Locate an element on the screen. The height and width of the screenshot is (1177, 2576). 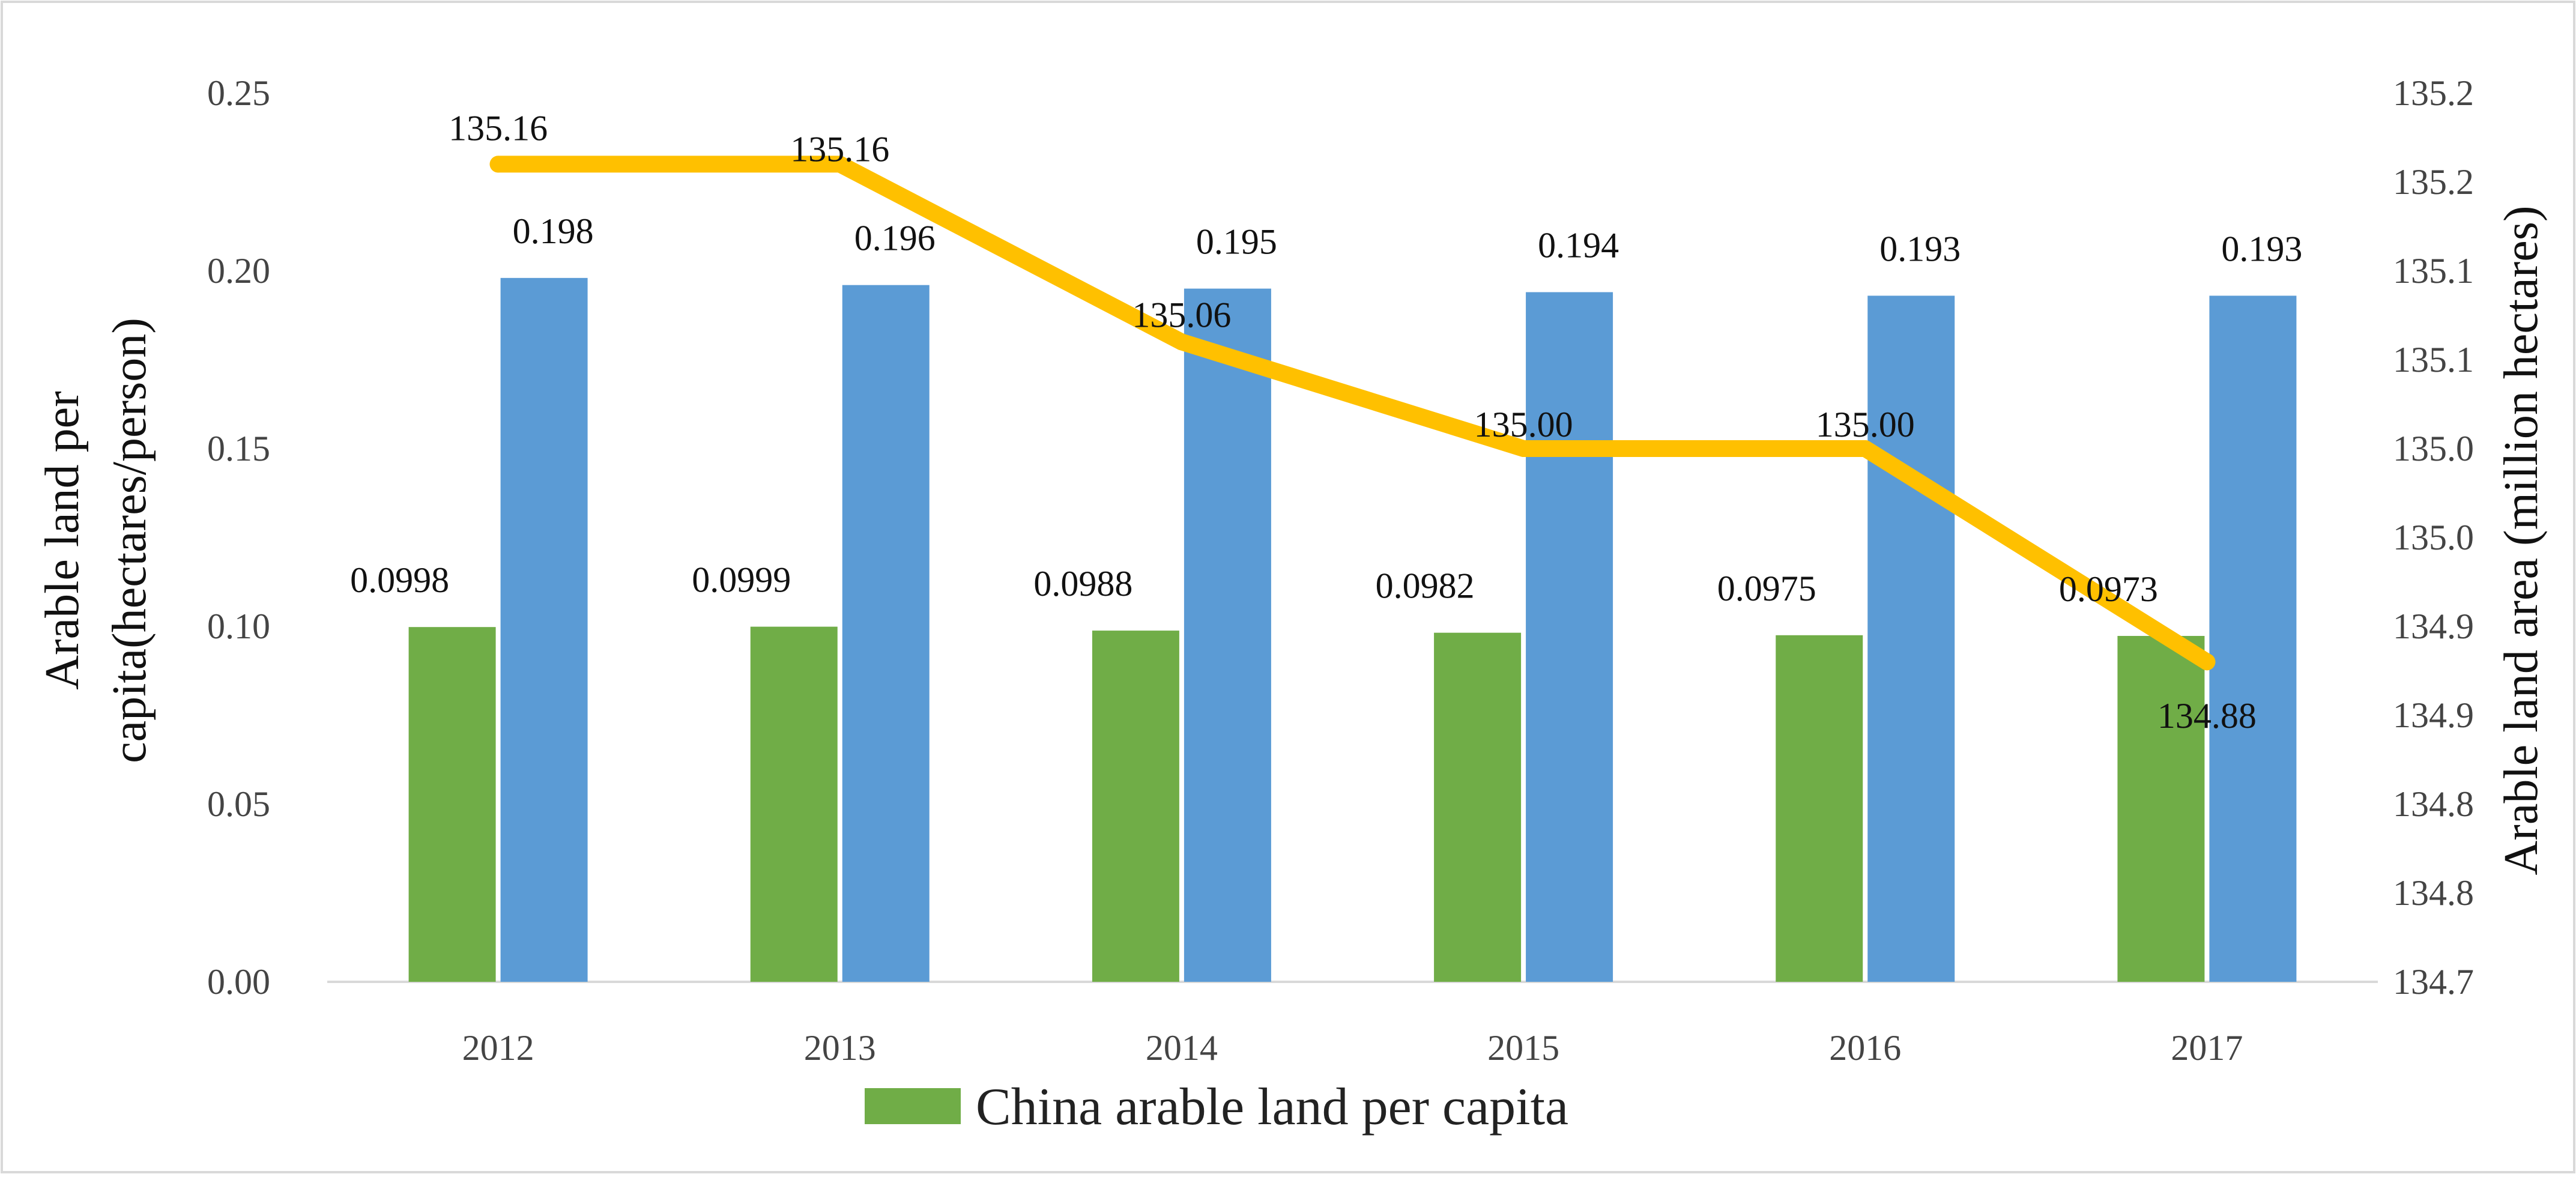
bar-data-label: 0.0988 is located at coordinates (1082, 584).